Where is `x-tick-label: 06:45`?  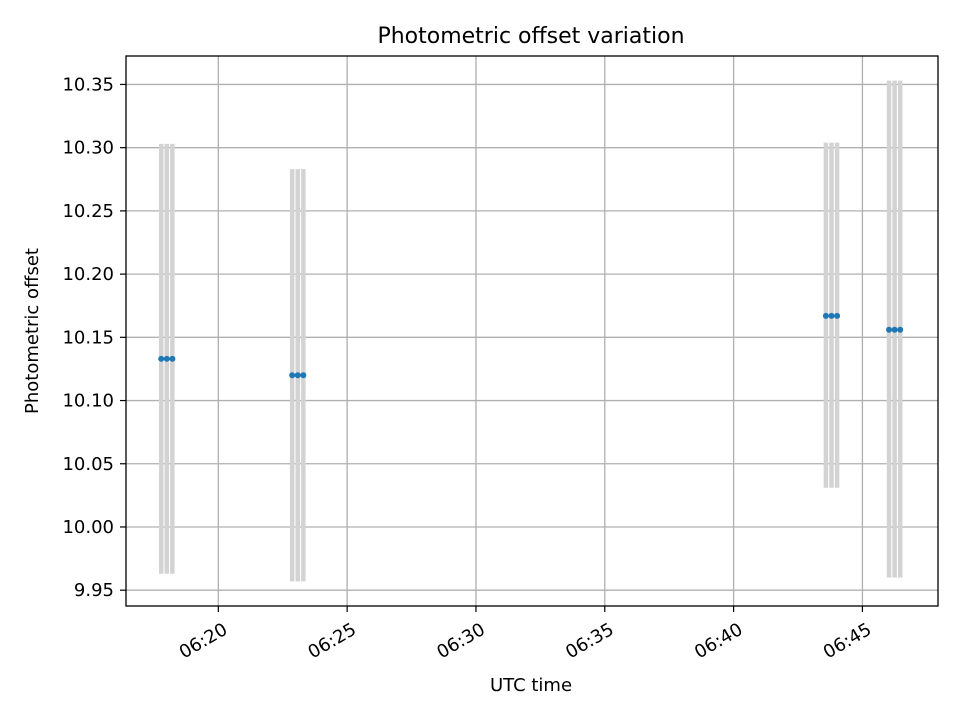 x-tick-label: 06:45 is located at coordinates (847, 641).